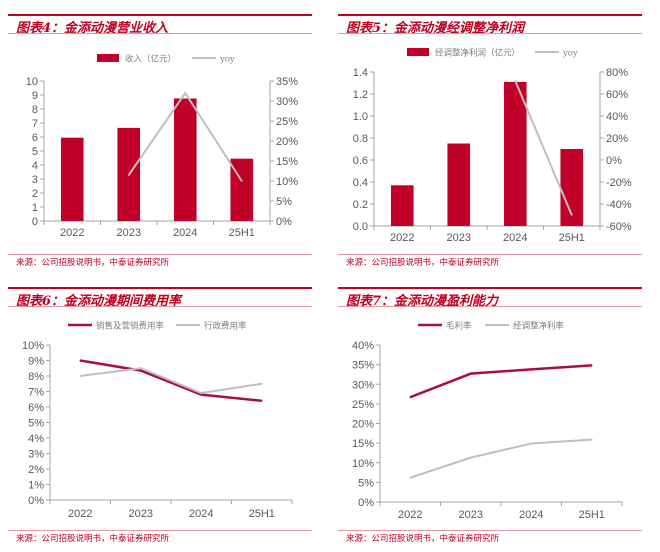  Describe the element at coordinates (363, 425) in the screenshot. I see `y-tick-label: 20%` at that location.